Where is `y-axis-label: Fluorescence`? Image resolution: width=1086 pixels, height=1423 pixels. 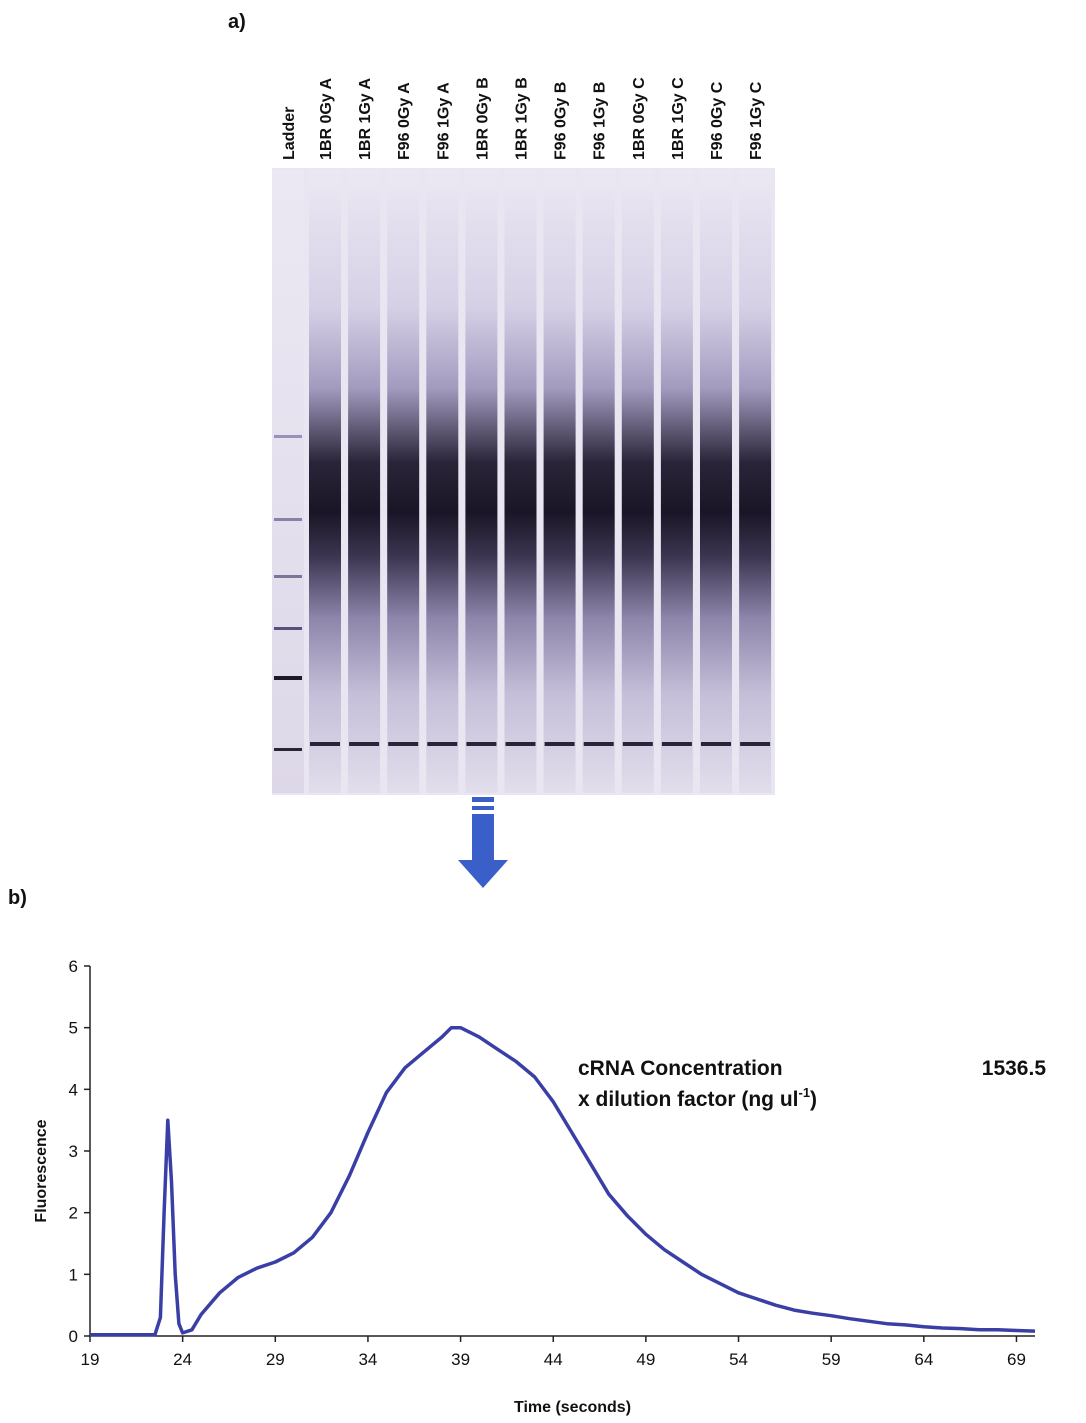 y-axis-label: Fluorescence is located at coordinates (41, 1170).